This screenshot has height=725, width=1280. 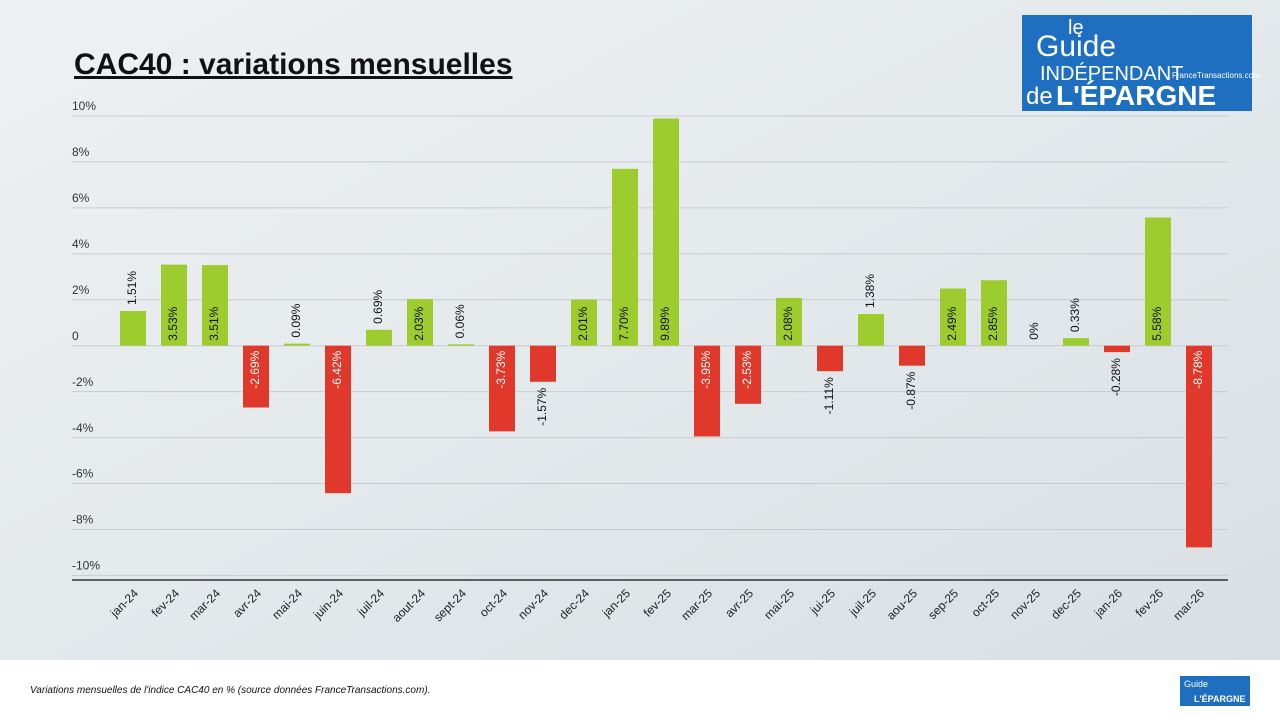 I want to click on y-tick-label: -8%, so click(x=83, y=520).